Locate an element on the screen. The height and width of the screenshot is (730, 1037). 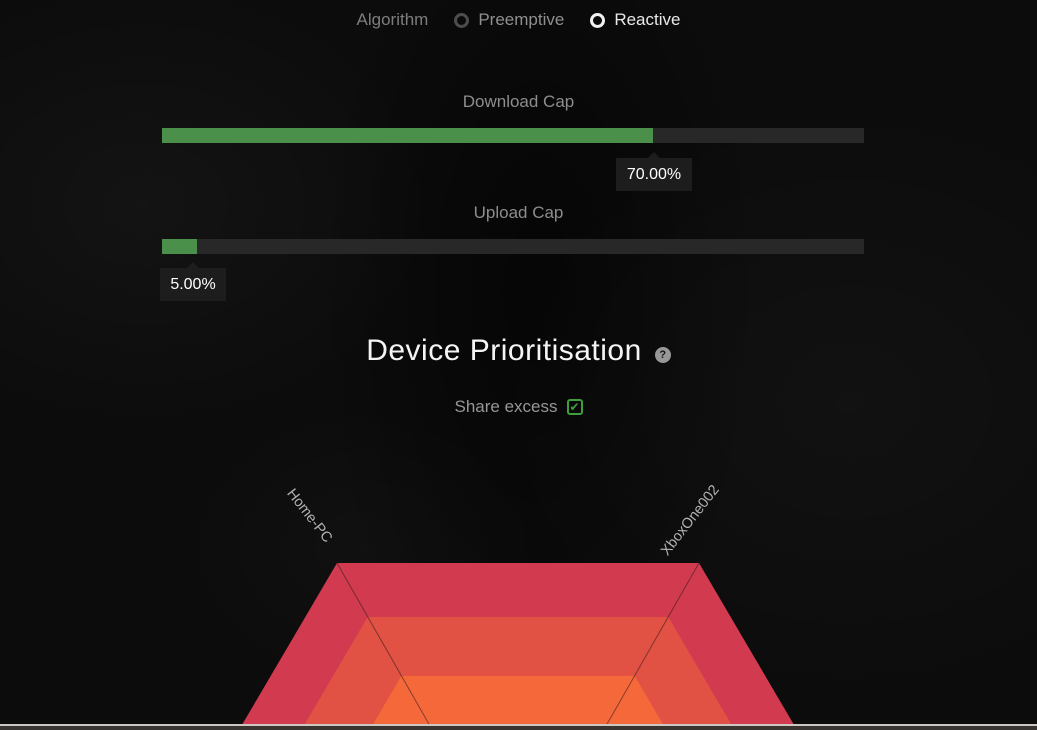
checkbox-checked-icon: ✔ is located at coordinates (574, 407).